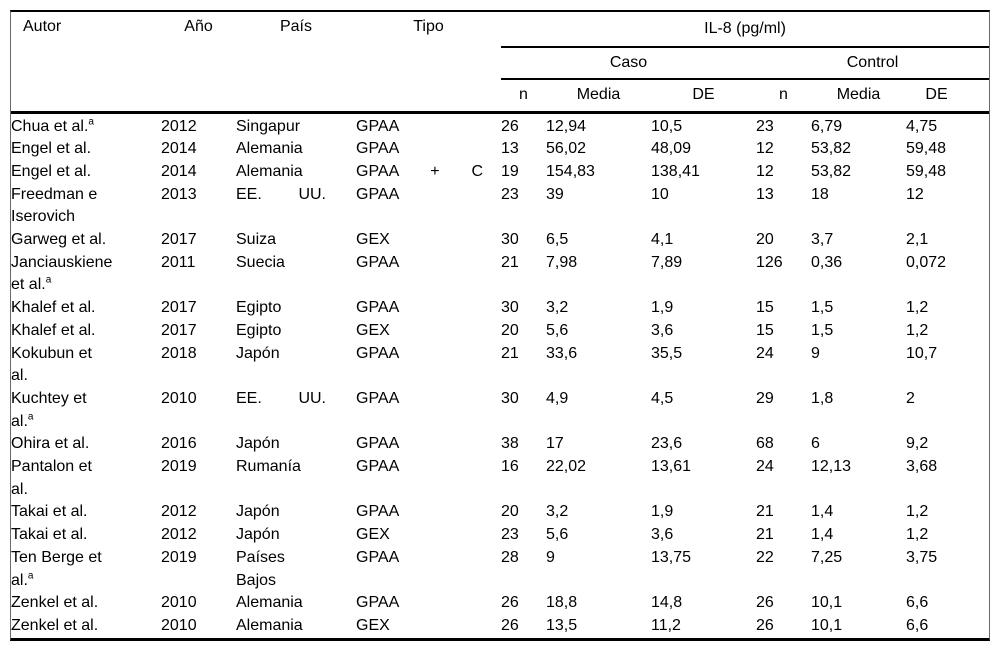 This screenshot has height=645, width=1000. Describe the element at coordinates (86, 331) in the screenshot. I see `cell-autor: Khalef et al.` at that location.